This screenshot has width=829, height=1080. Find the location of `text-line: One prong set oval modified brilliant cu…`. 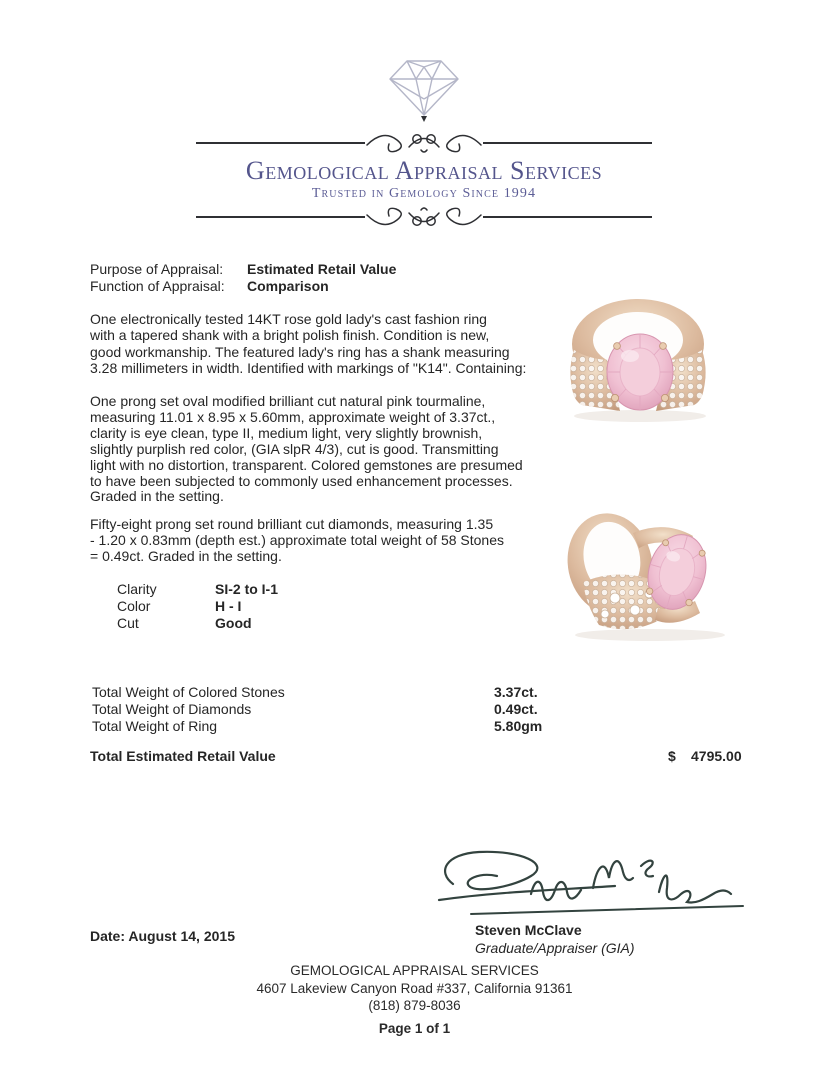

text-line: One prong set oval modified brilliant cu… is located at coordinates (288, 401).